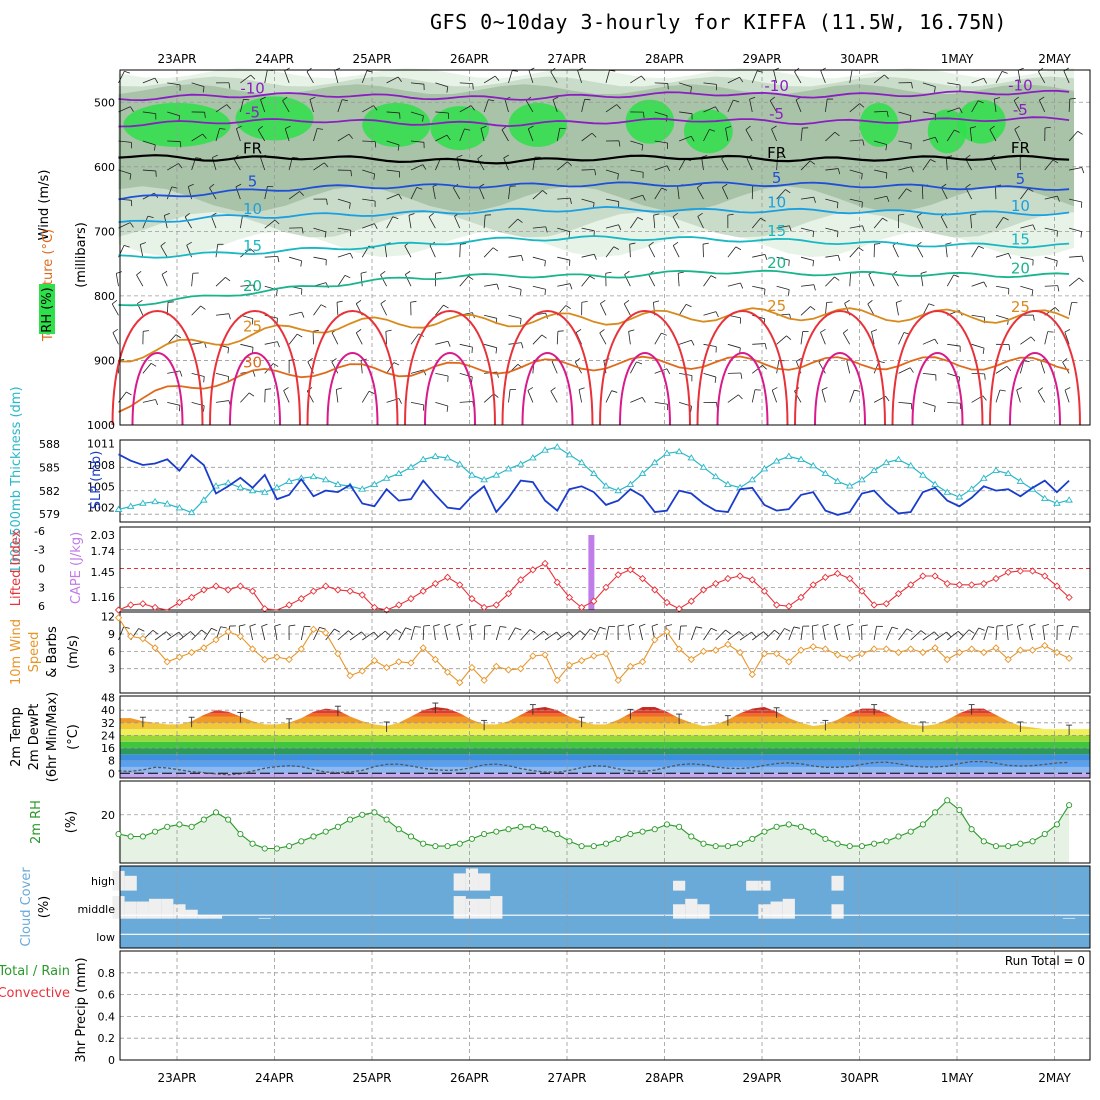 This screenshot has height=1100, width=1100. Describe the element at coordinates (118, 907) in the screenshot. I see `cloud-middle-bar` at that location.